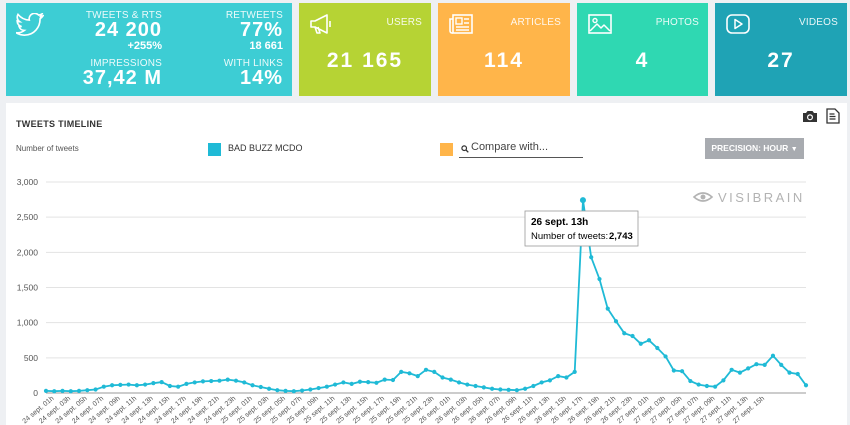  I want to click on series-swatch, so click(214, 149).